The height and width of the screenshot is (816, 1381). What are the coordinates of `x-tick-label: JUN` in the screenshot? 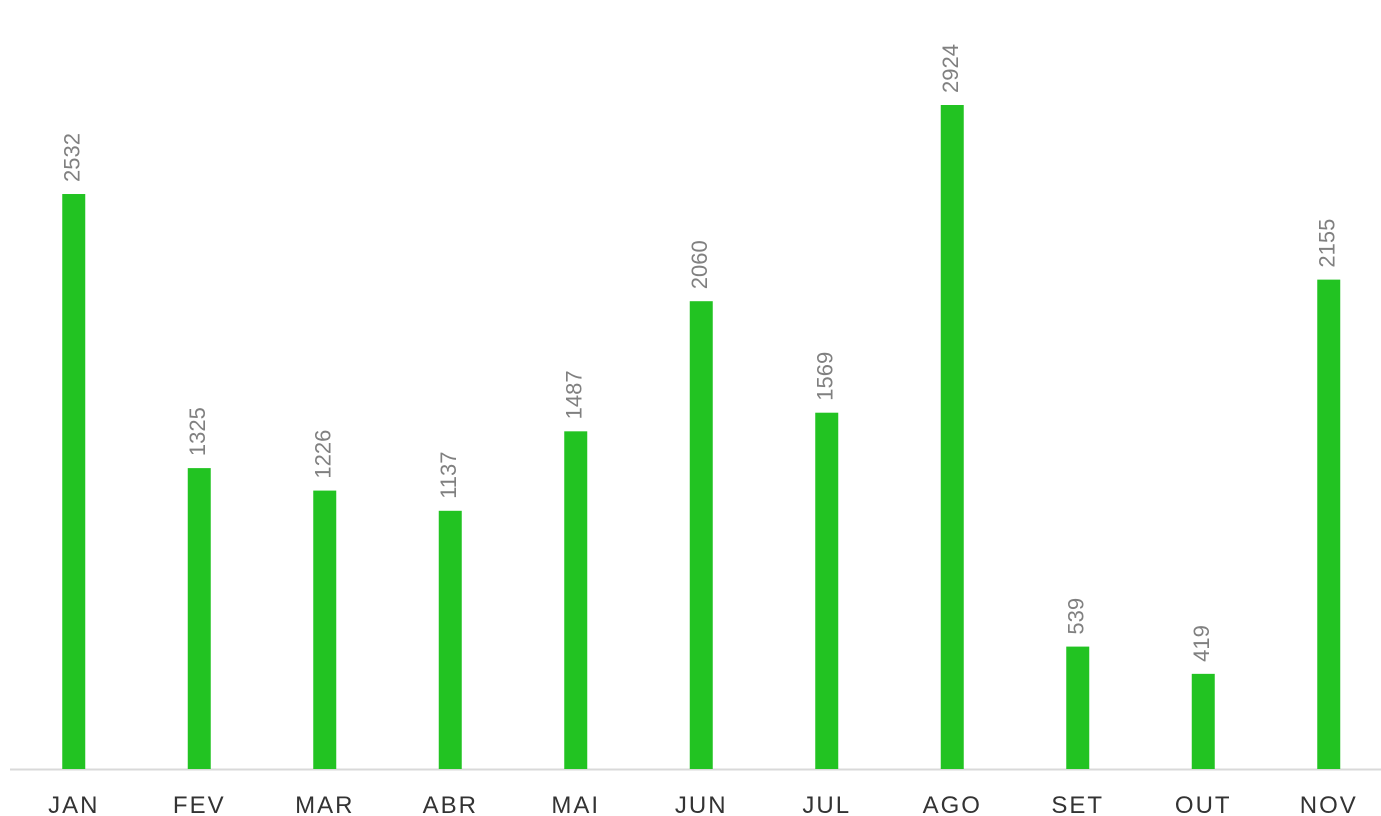 It's located at (701, 804).